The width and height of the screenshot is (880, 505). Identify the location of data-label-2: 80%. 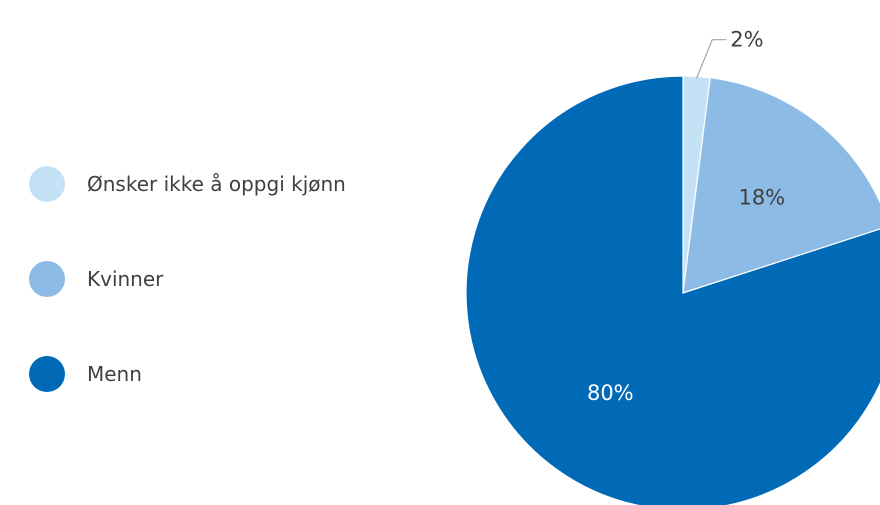
(610, 393).